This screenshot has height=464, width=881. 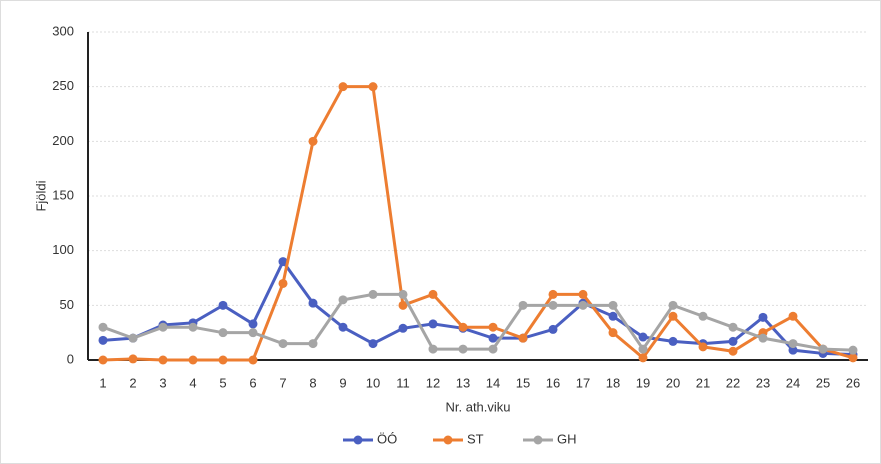 I want to click on y-tick-label: 100, so click(x=63, y=249).